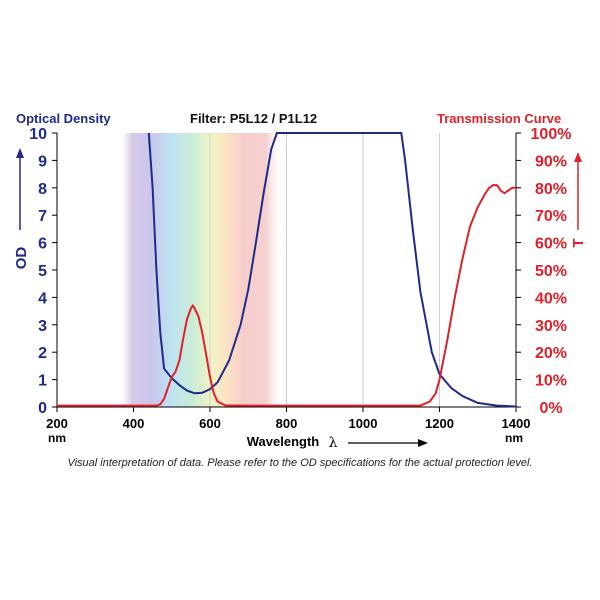 This screenshot has height=600, width=600. I want to click on t-axis-label: T, so click(578, 242).